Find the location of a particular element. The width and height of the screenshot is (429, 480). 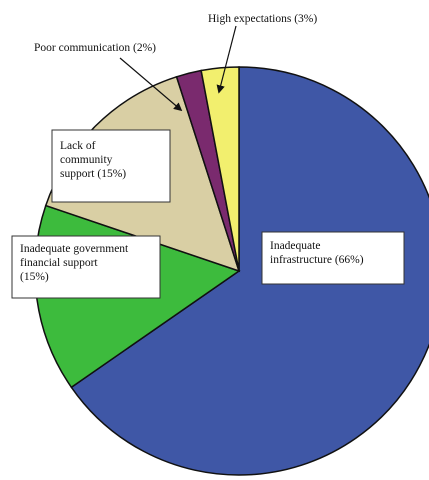

slice-label-1: Inadequate infrastructure (66%) is located at coordinates (333, 258).